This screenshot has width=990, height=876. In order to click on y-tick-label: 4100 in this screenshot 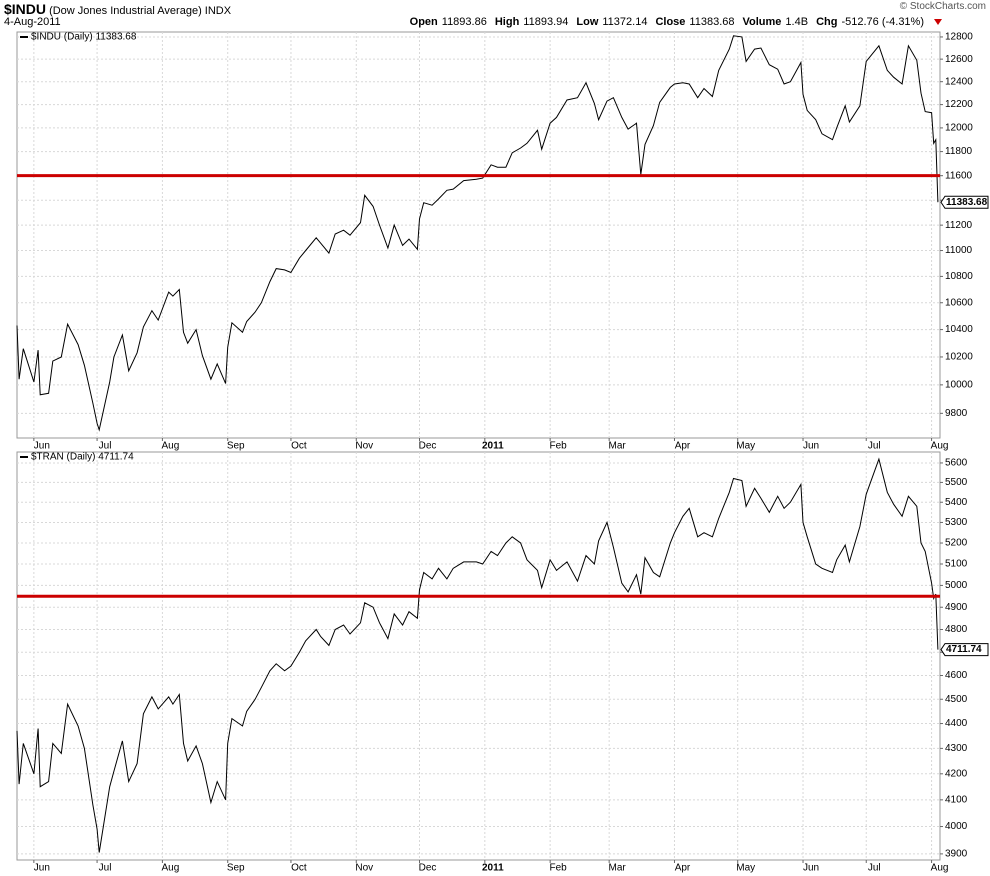, I will do `click(956, 799)`.